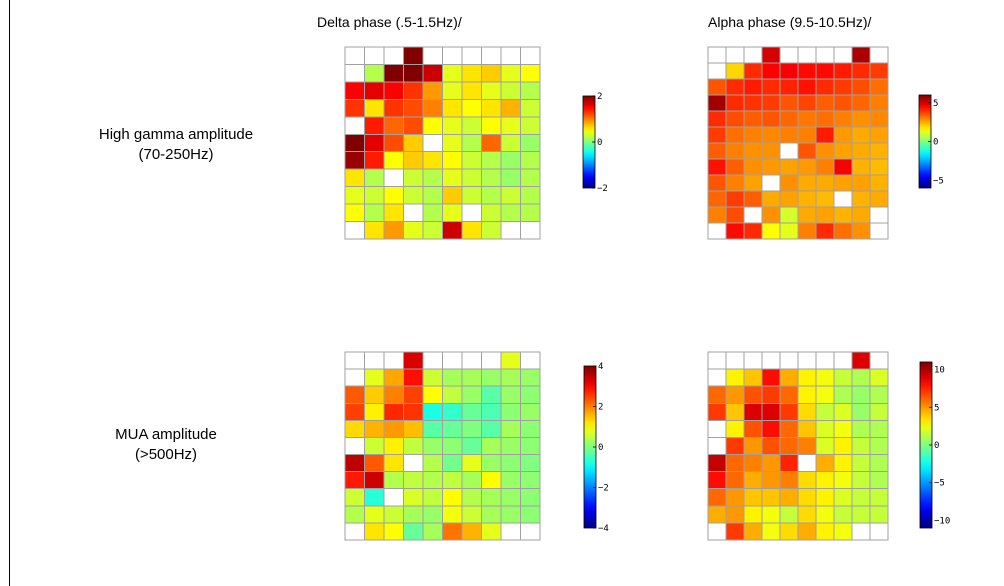 This screenshot has height=586, width=1004. Describe the element at coordinates (600, 367) in the screenshot. I see `colorbar-tick-label: 4` at that location.